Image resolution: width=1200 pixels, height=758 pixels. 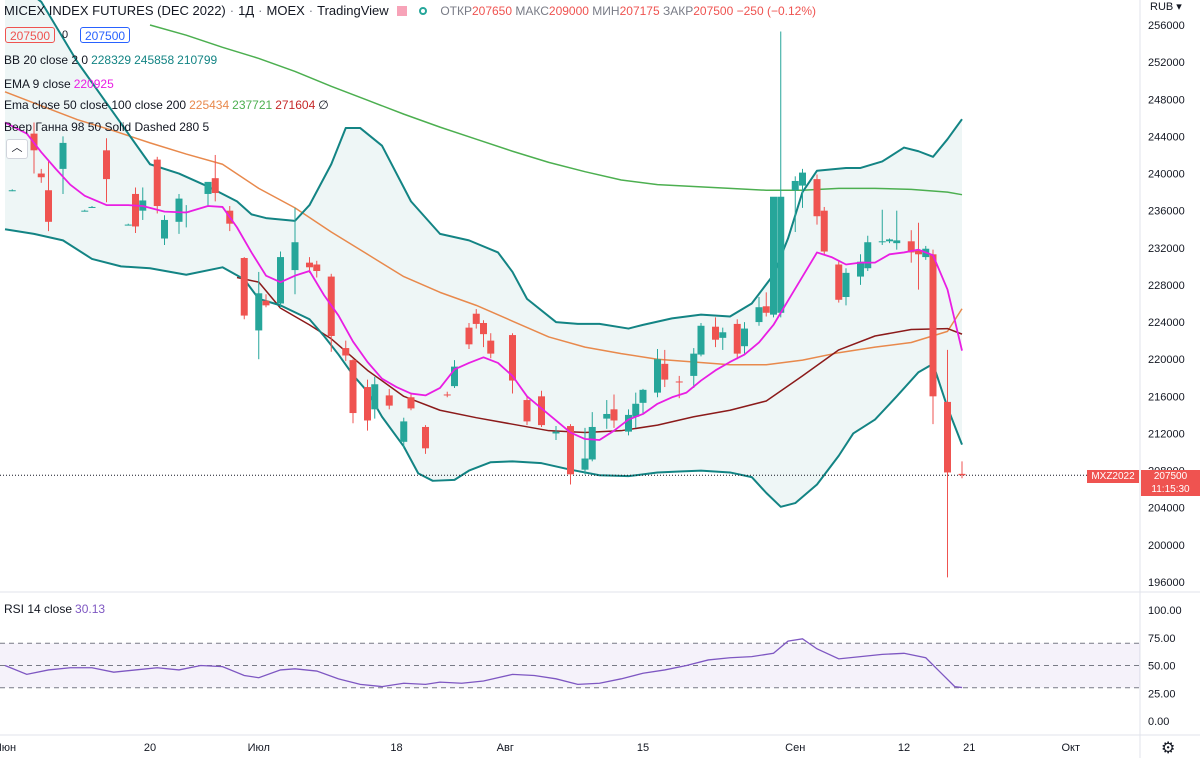 What do you see at coordinates (1170, 489) in the screenshot?
I see `countdown-tag: 11:15:30` at bounding box center [1170, 489].